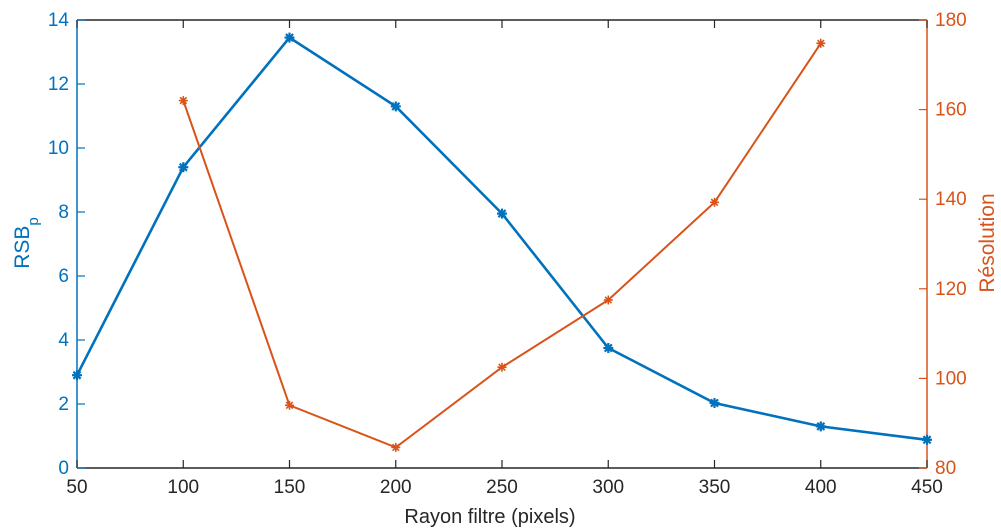 The height and width of the screenshot is (529, 1001). I want to click on right-y-axis: 80 100 120 140 160 180, so click(943, 244).